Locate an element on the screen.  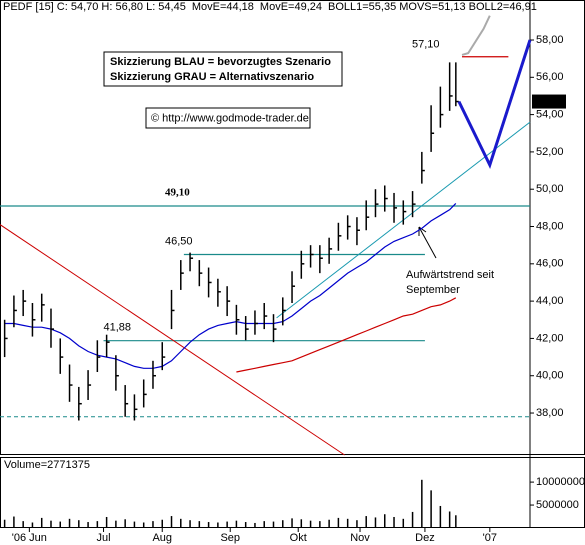
volume-tick-label: 10000000 is located at coordinates (560, 482).